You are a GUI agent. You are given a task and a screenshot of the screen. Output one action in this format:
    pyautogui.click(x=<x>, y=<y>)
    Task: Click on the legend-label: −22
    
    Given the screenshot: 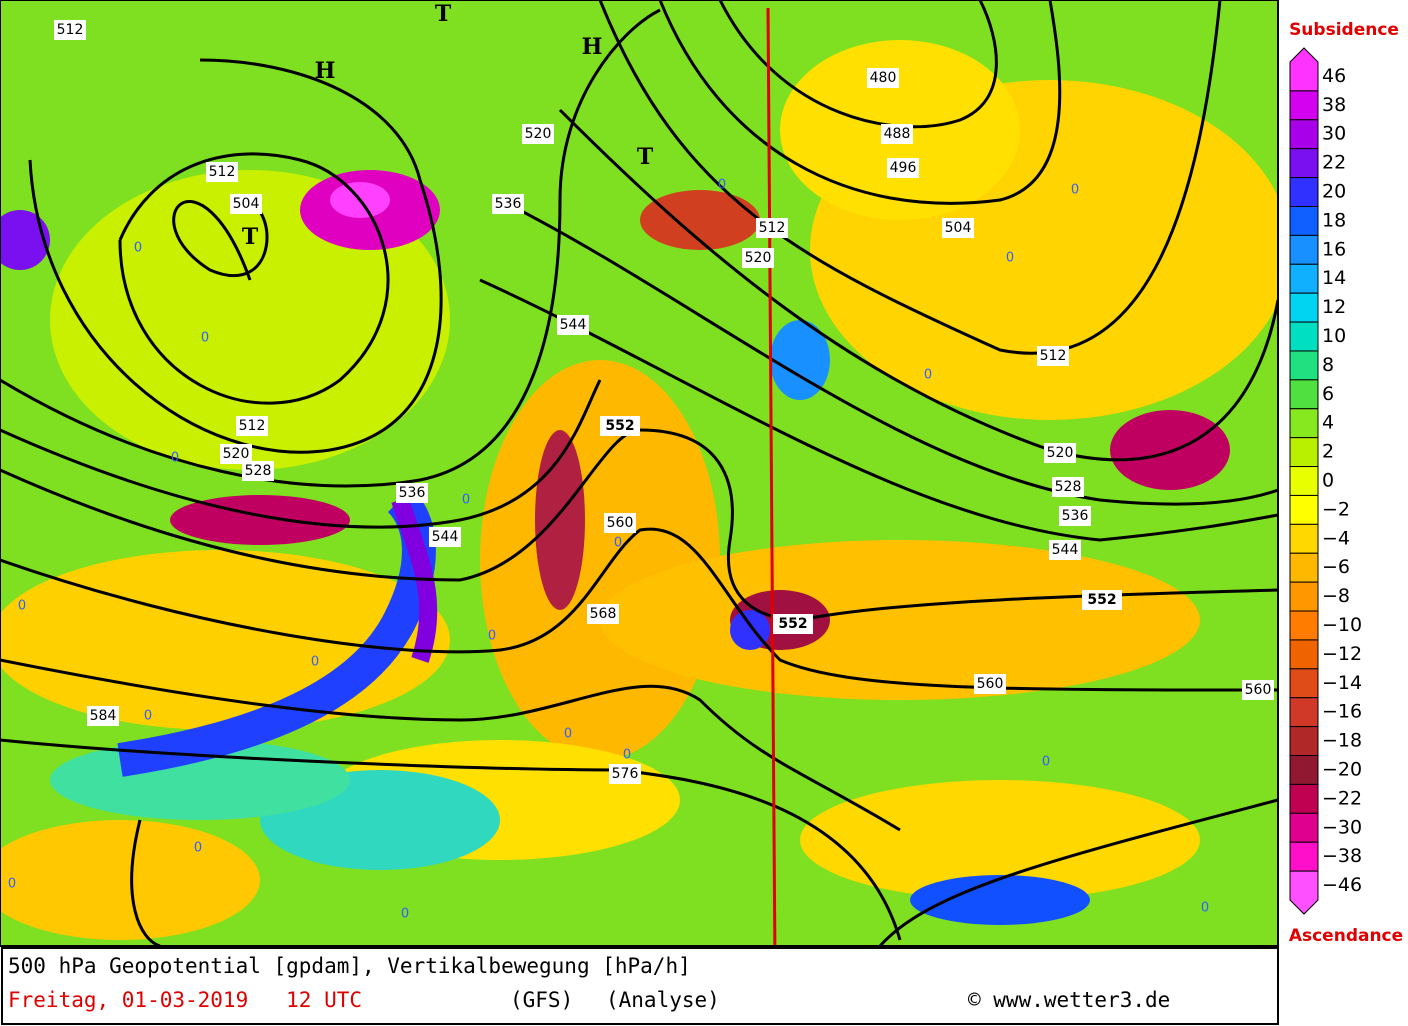 What is the action you would take?
    pyautogui.click(x=1342, y=798)
    